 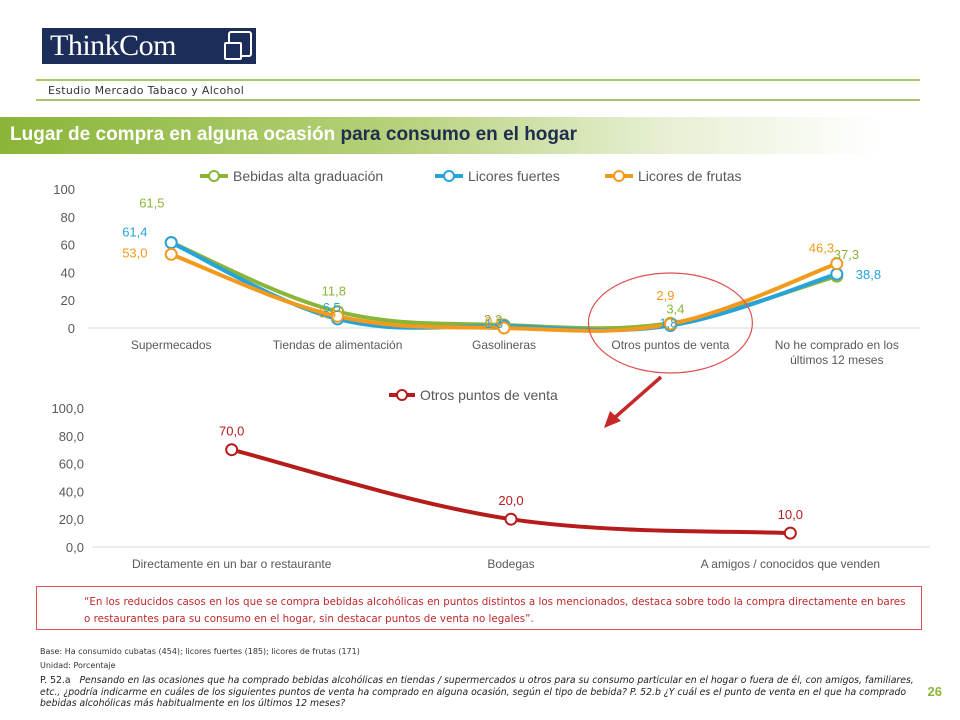 I want to click on highlight-ellipse, so click(x=670, y=323).